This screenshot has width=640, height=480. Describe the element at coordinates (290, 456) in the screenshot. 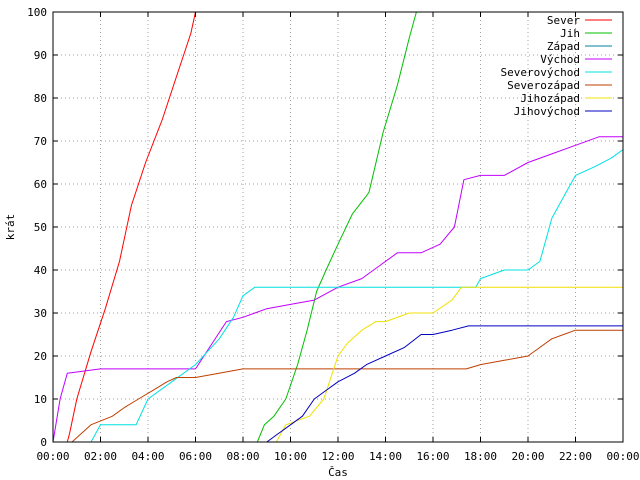

I see `x-tick-label: 10:00` at that location.